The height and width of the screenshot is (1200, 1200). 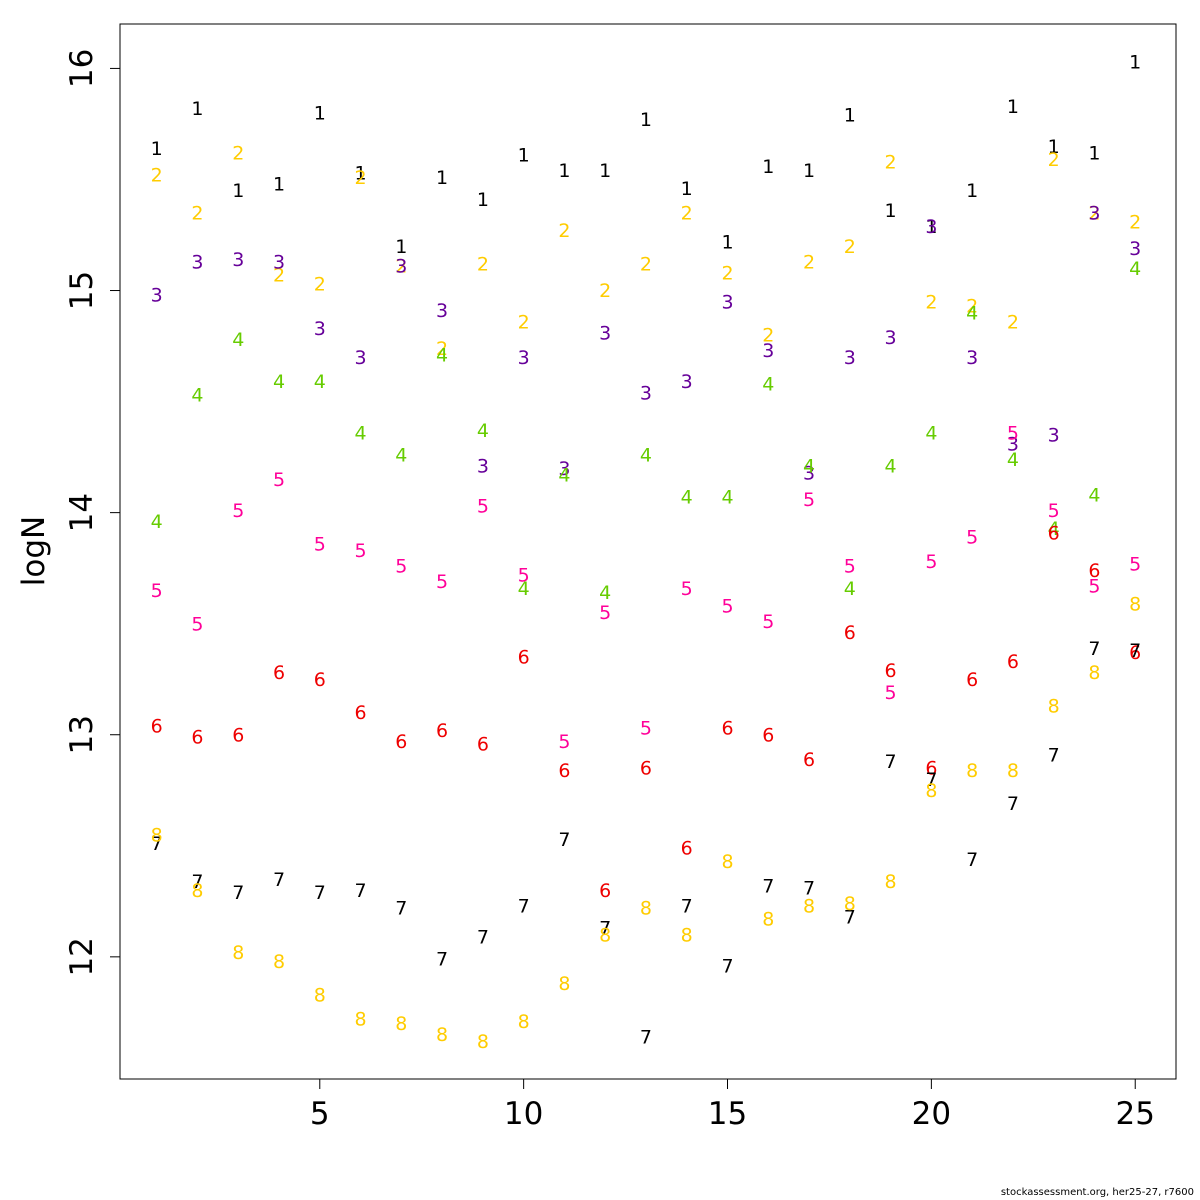 What do you see at coordinates (92, 513) in the screenshot?
I see `y-axis: 12 13 14 15 16` at bounding box center [92, 513].